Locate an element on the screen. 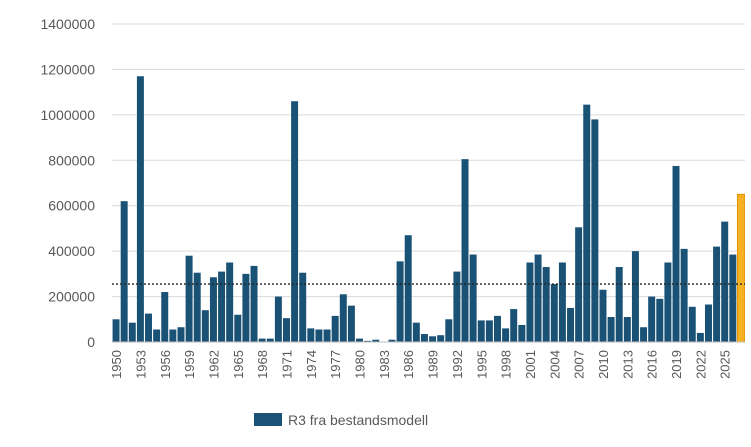  bar-2017 is located at coordinates (660, 320).